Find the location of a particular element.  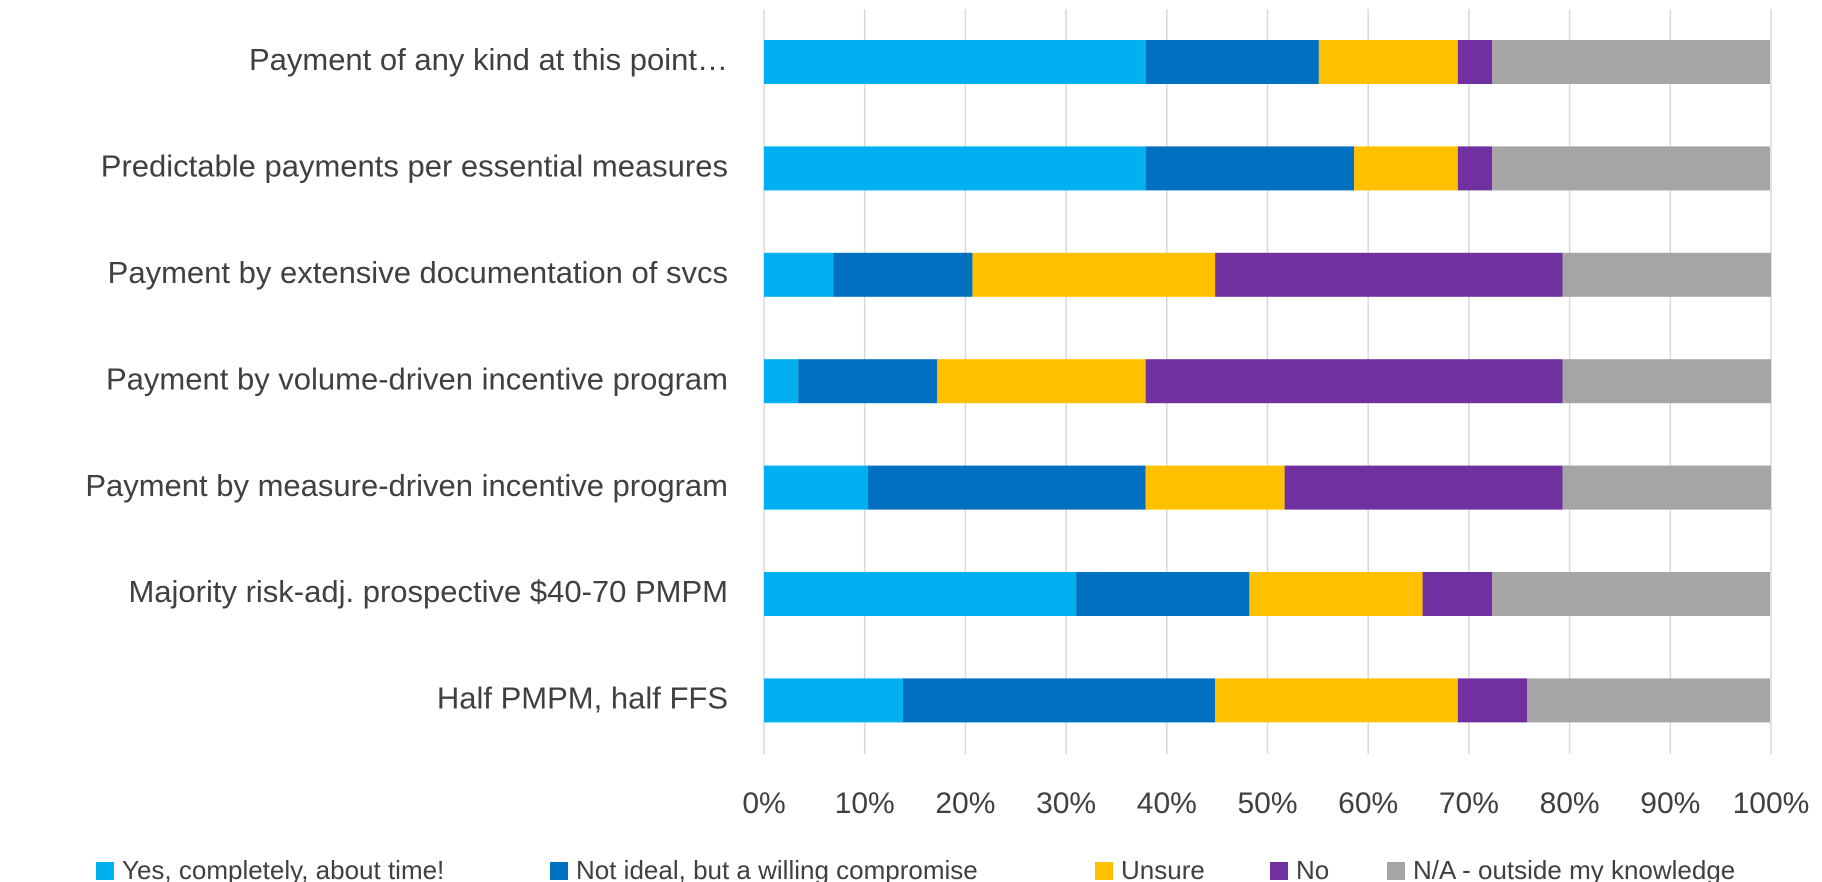

x-tick-label: 60% is located at coordinates (1368, 803).